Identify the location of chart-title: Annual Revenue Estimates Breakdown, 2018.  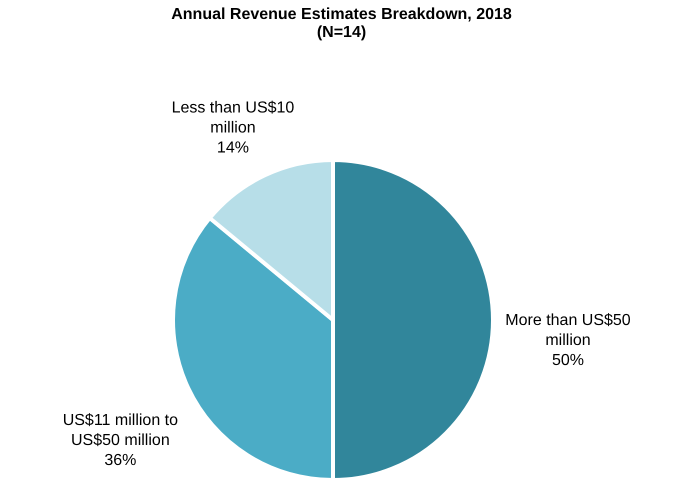
(341, 14).